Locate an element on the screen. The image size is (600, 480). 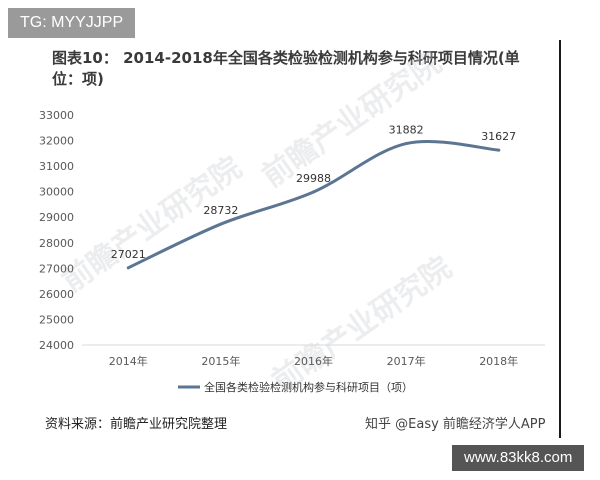
y-tick-label: 28000 is located at coordinates (56, 243).